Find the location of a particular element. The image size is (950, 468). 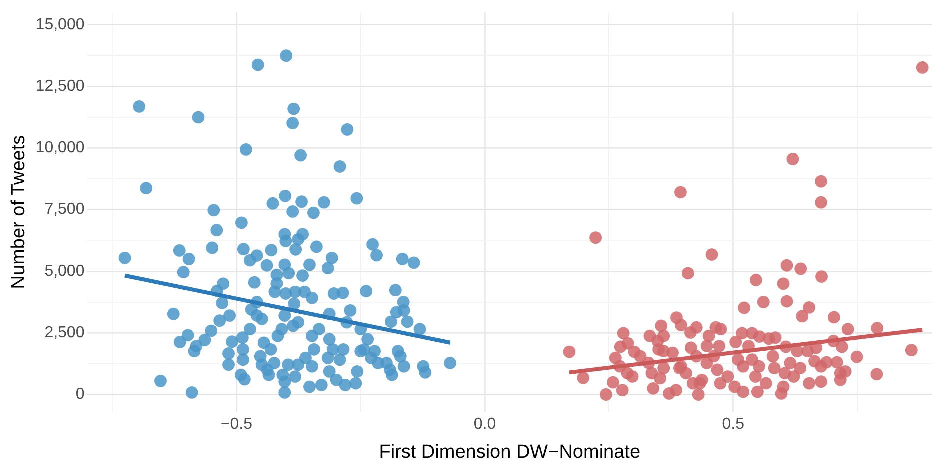

y-tick-label: 15,000 is located at coordinates (60, 25).